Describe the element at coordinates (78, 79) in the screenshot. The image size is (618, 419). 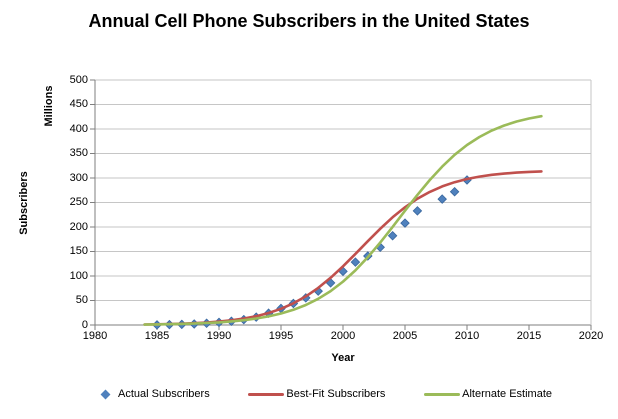
I see `y-tick-label: 500` at that location.